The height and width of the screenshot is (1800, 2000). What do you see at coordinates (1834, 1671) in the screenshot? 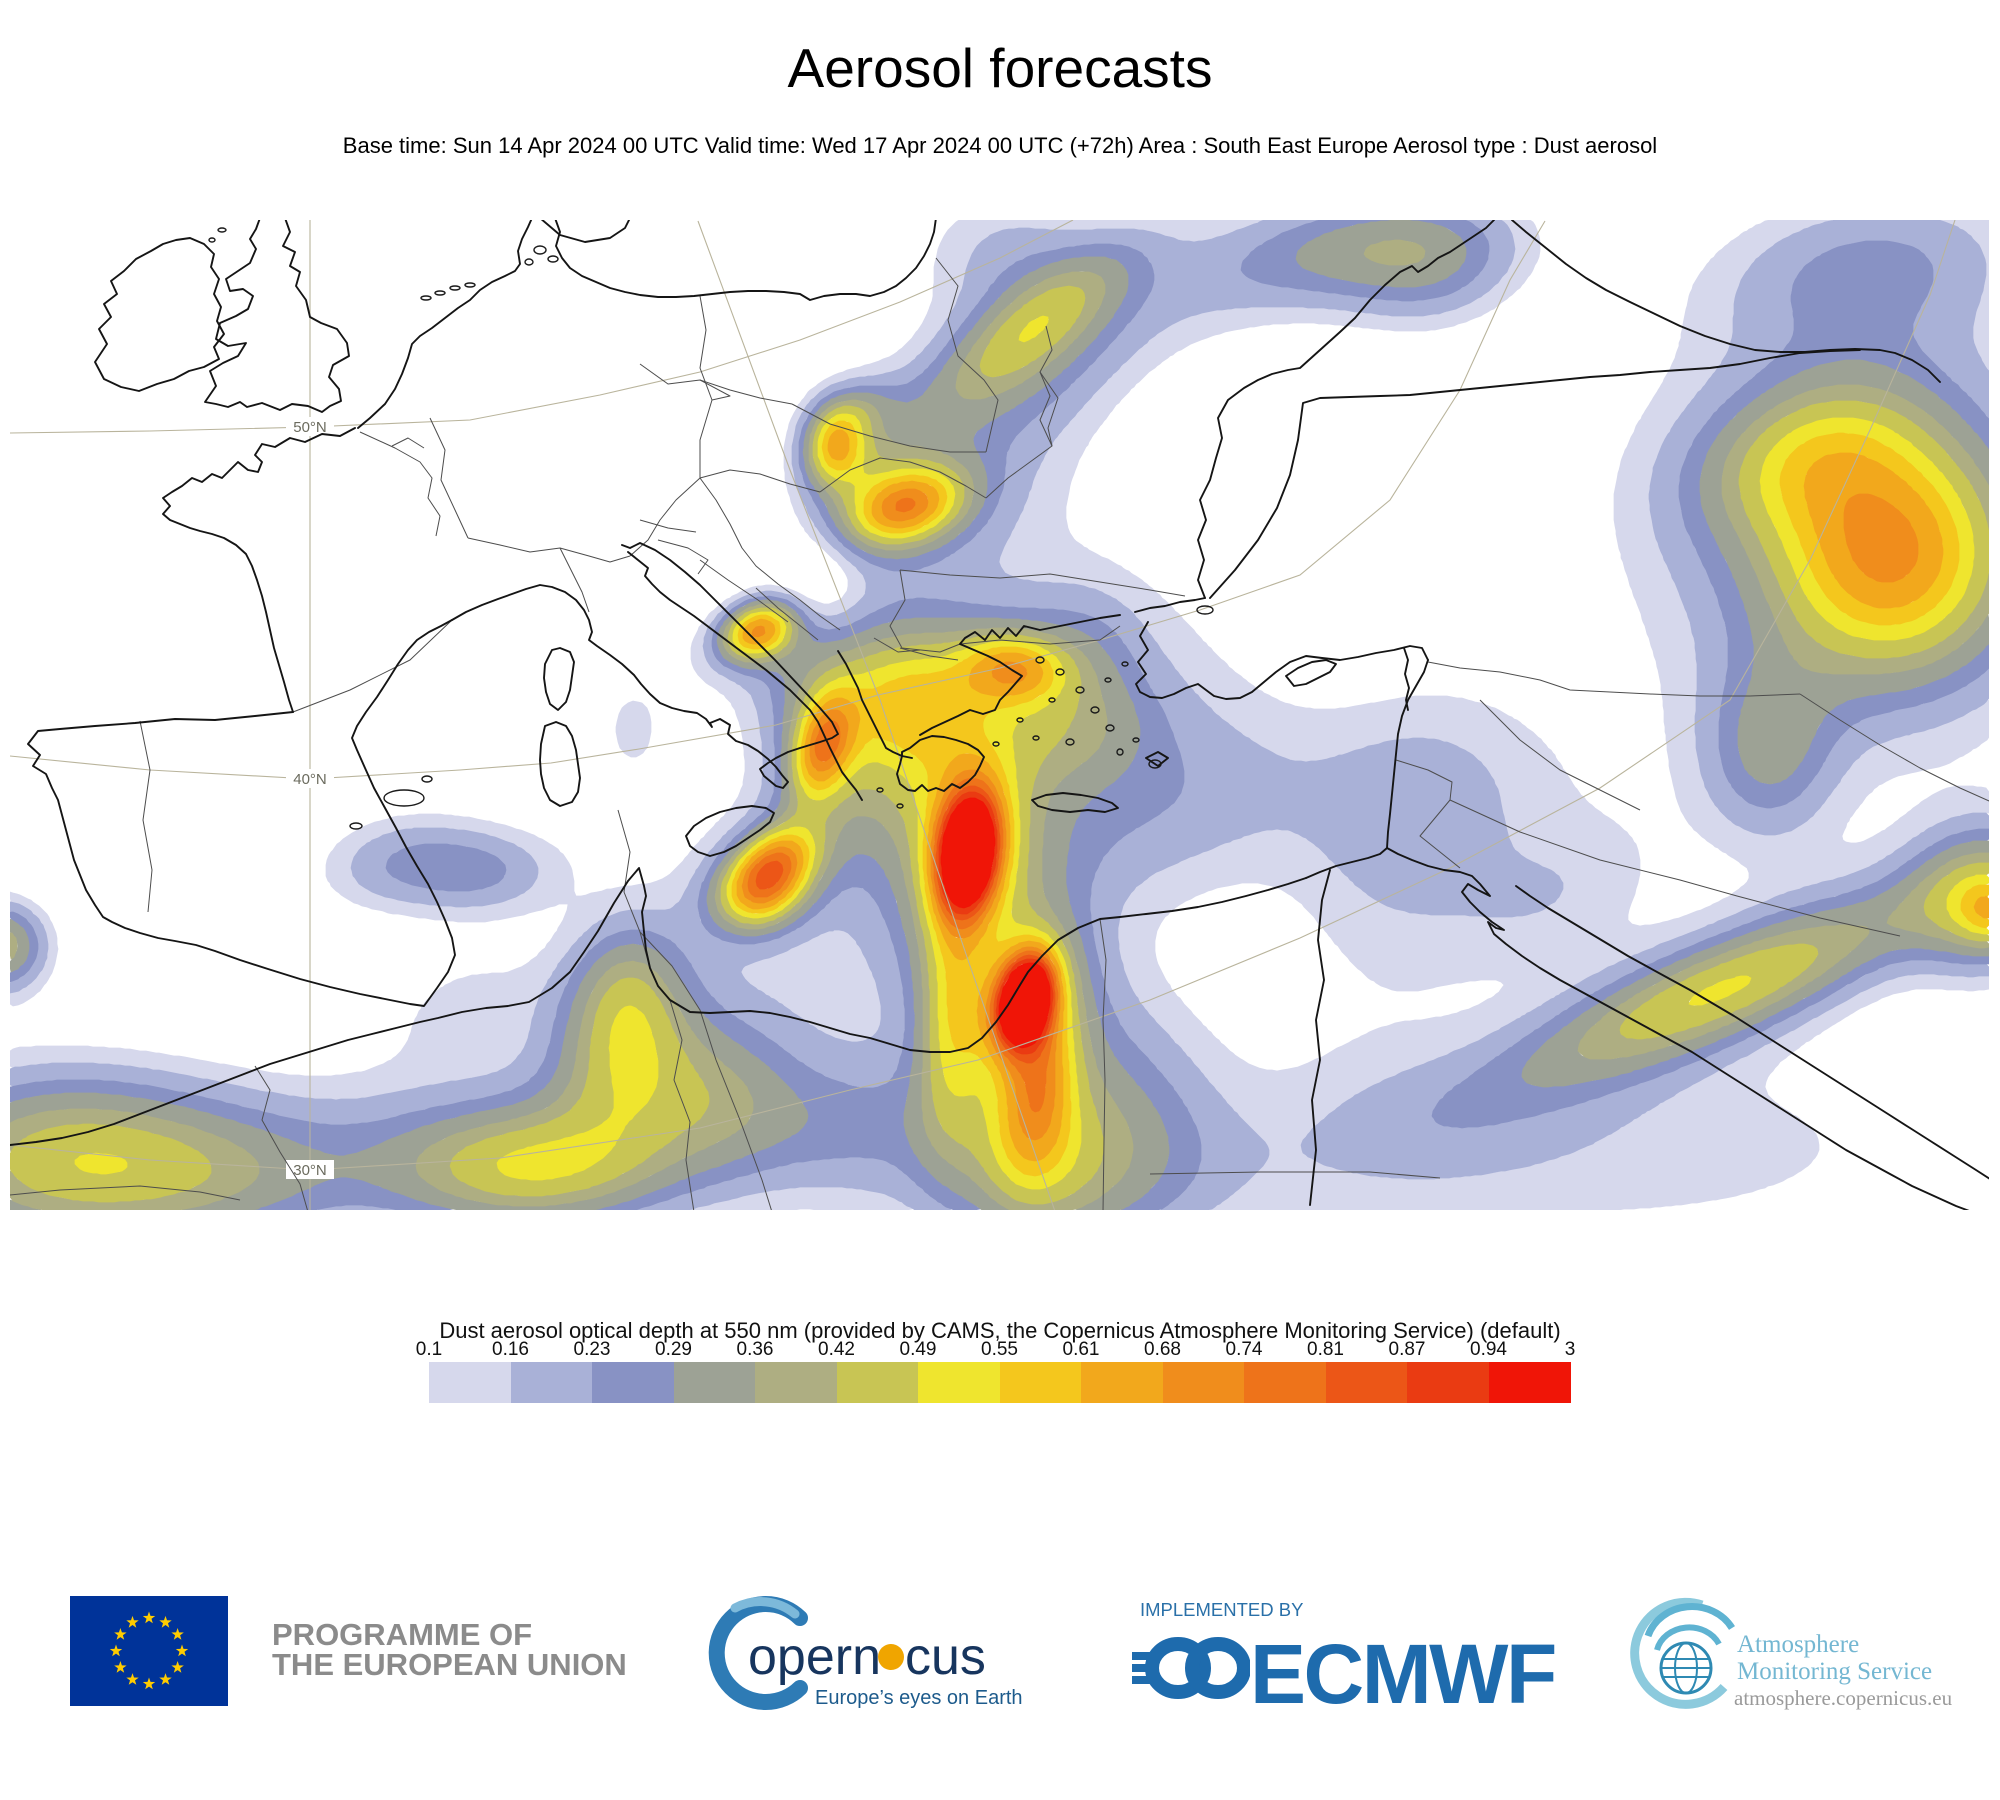
I see `svg-text: Monitoring Service` at bounding box center [1834, 1671].